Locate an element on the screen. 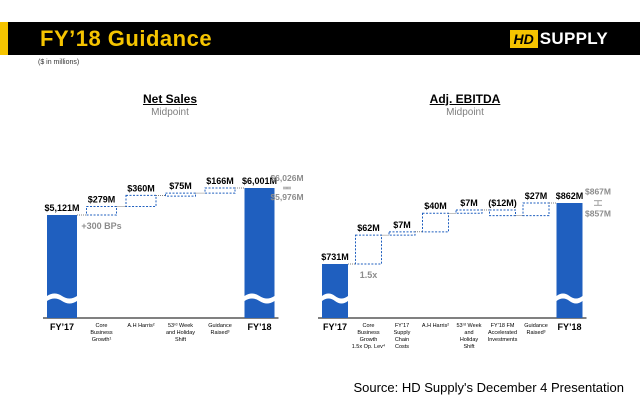 This screenshot has width=640, height=403. category-label-53rd-week-and-holiday-shift-0-0: 53ʳᵈ Week is located at coordinates (180, 325).